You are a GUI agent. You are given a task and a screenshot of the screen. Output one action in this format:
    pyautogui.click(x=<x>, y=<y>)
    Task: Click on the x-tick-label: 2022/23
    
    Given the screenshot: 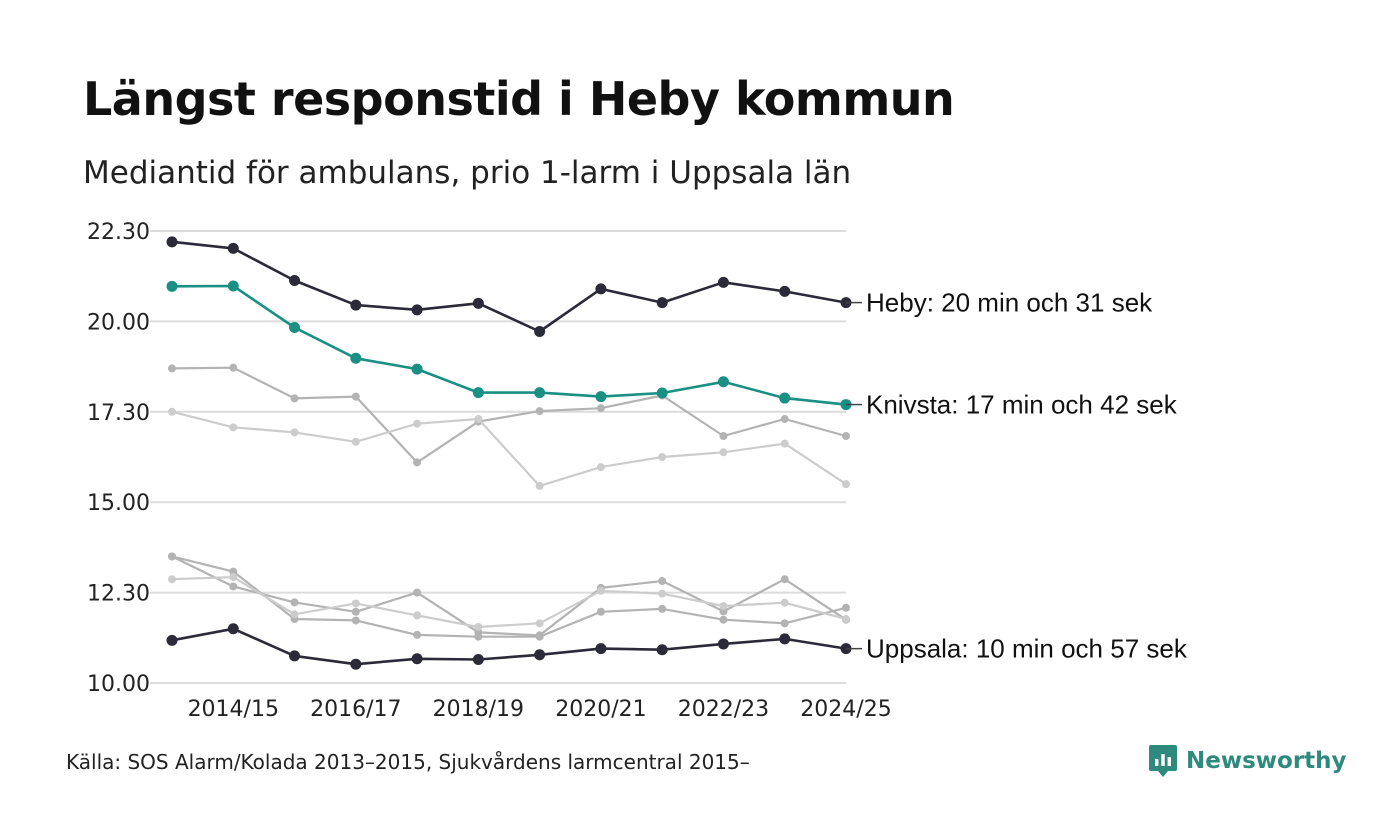 What is the action you would take?
    pyautogui.click(x=723, y=709)
    